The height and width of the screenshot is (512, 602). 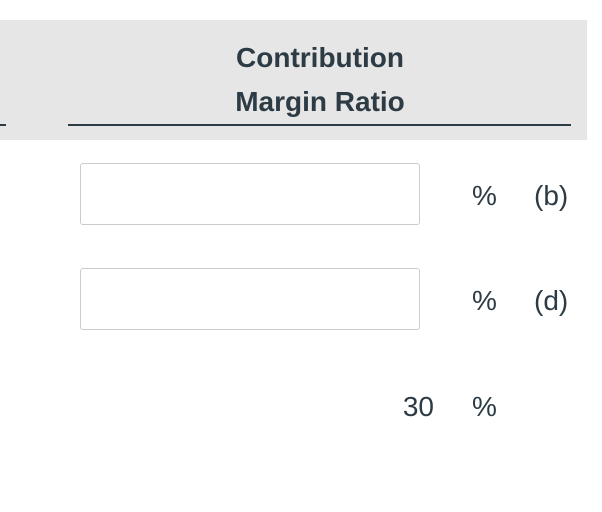 What do you see at coordinates (320, 101) in the screenshot?
I see `header-title: Margin Ratio` at bounding box center [320, 101].